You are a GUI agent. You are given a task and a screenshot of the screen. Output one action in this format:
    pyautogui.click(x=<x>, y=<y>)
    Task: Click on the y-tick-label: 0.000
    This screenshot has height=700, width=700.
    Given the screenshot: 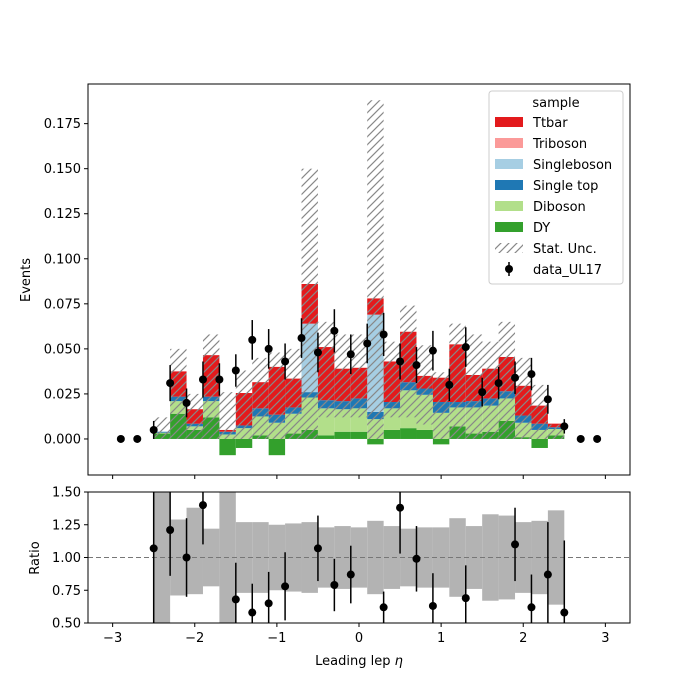 What is the action you would take?
    pyautogui.click(x=62, y=439)
    